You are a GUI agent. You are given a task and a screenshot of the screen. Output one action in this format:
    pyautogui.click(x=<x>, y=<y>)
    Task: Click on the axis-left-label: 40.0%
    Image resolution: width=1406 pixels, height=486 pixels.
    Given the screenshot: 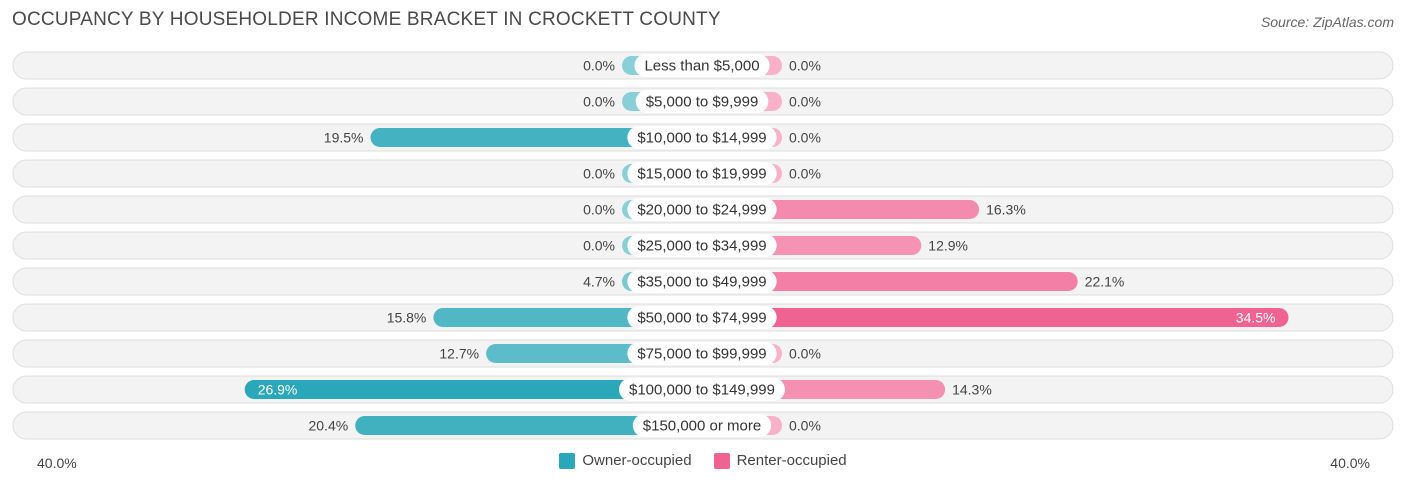 What is the action you would take?
    pyautogui.click(x=57, y=463)
    